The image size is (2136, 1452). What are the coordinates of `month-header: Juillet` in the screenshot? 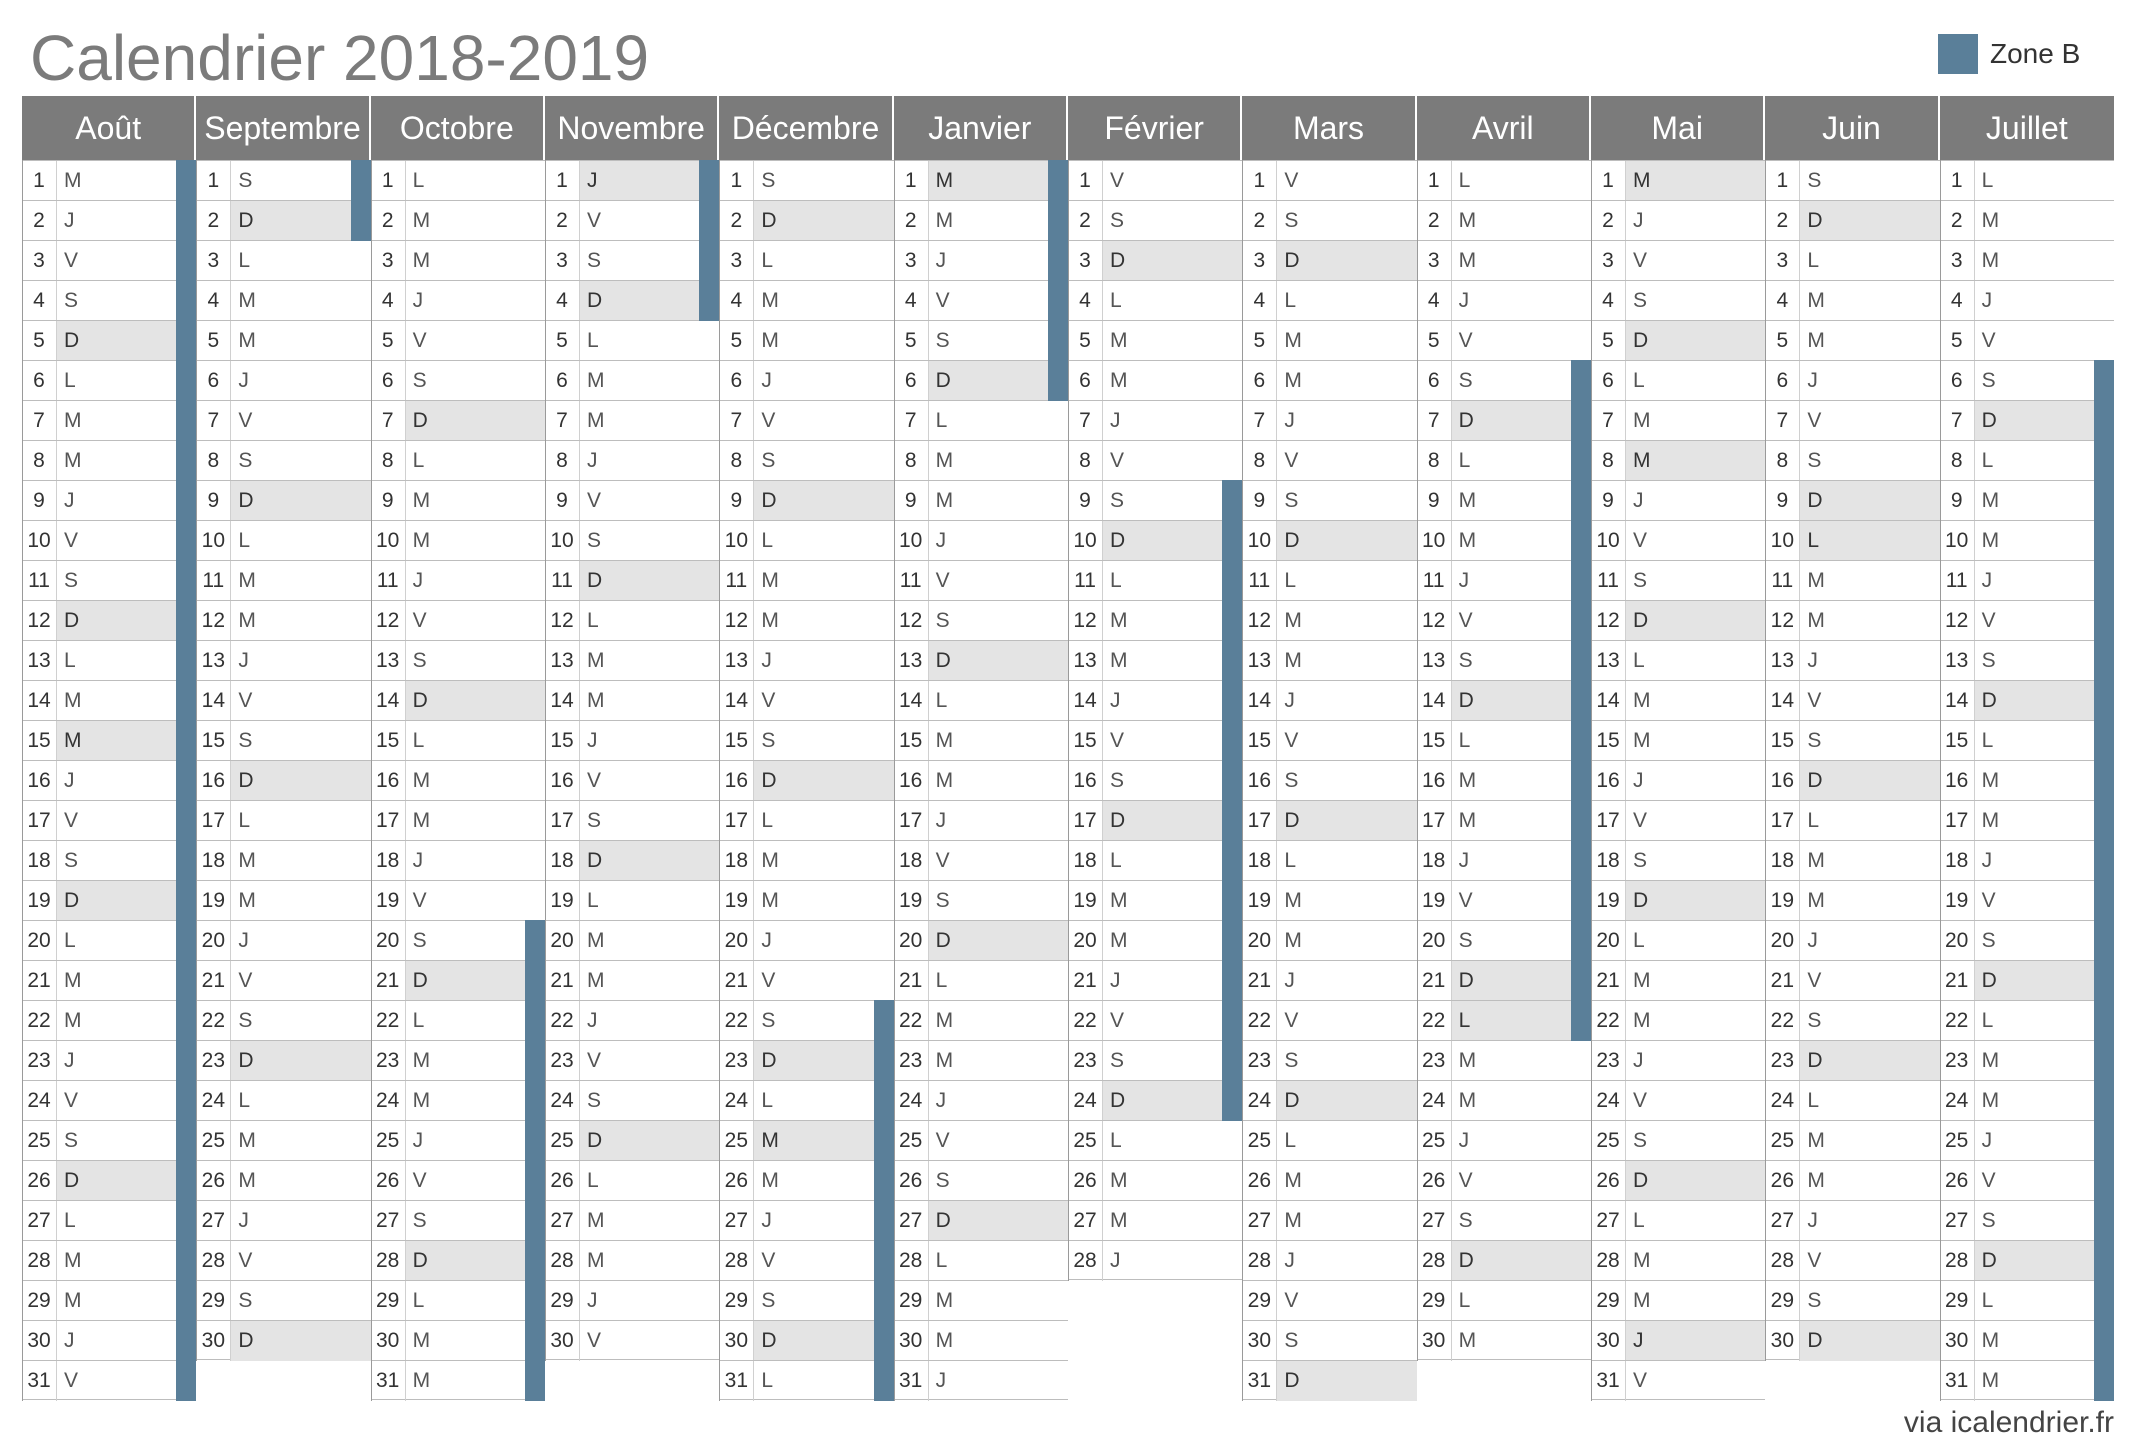 It's located at (2026, 128).